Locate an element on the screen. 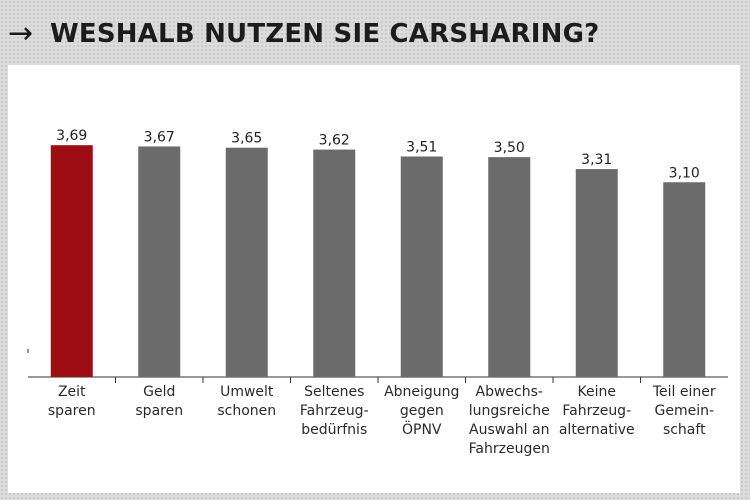 The width and height of the screenshot is (750, 500). category-label-line: Zeit is located at coordinates (71, 392).